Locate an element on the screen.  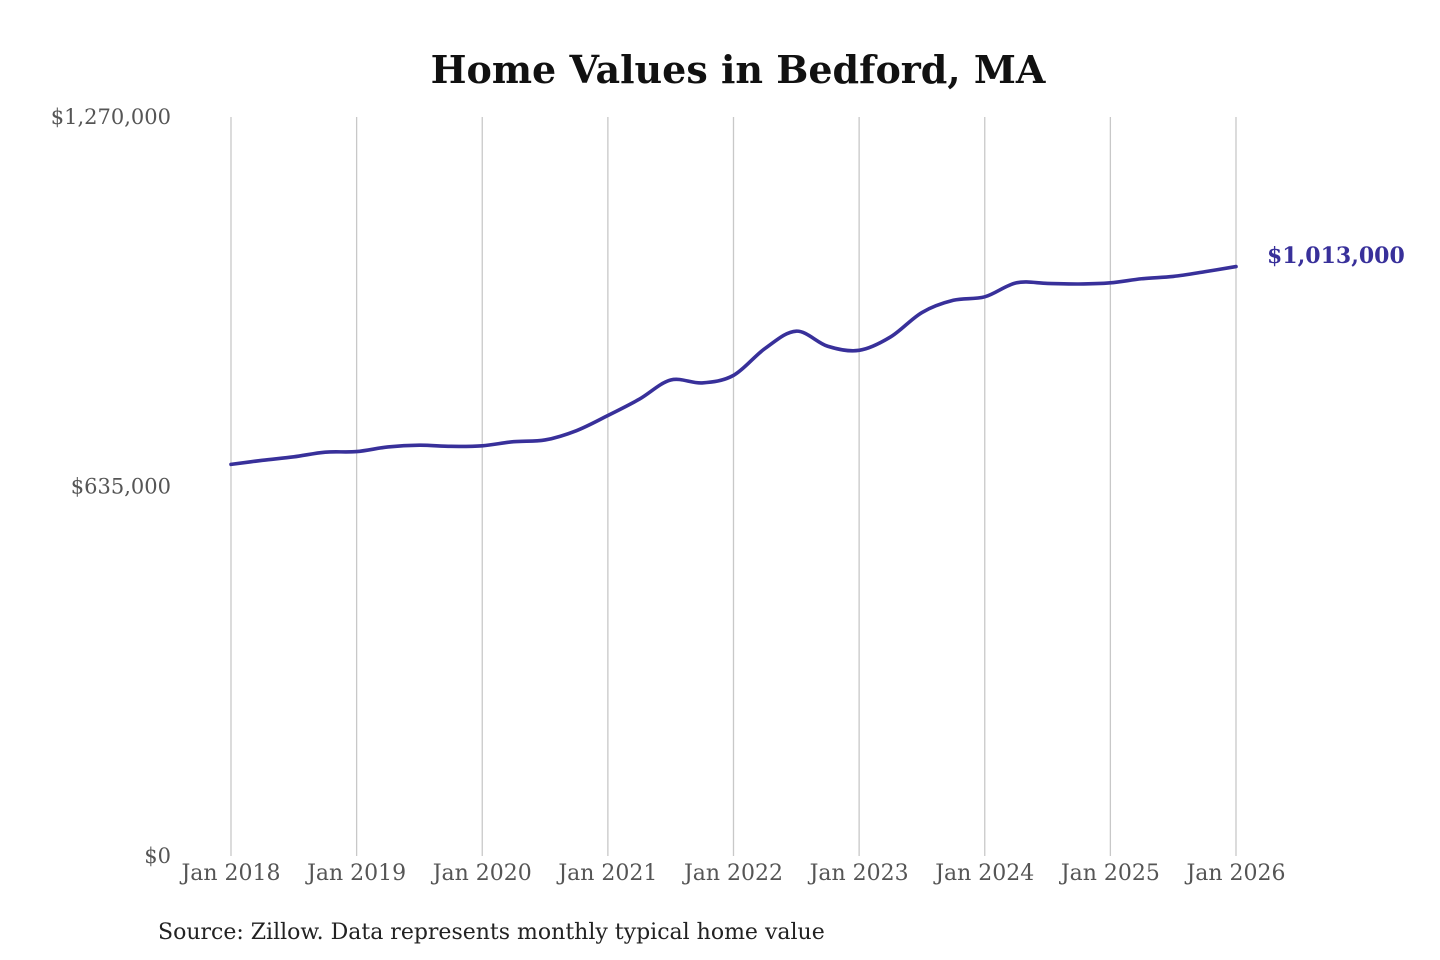
x-tick-label: Jan 2020 is located at coordinates (481, 873).